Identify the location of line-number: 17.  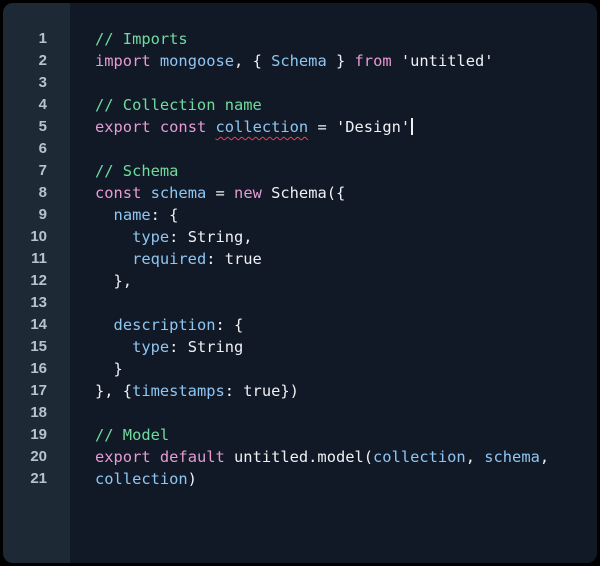
(38, 390).